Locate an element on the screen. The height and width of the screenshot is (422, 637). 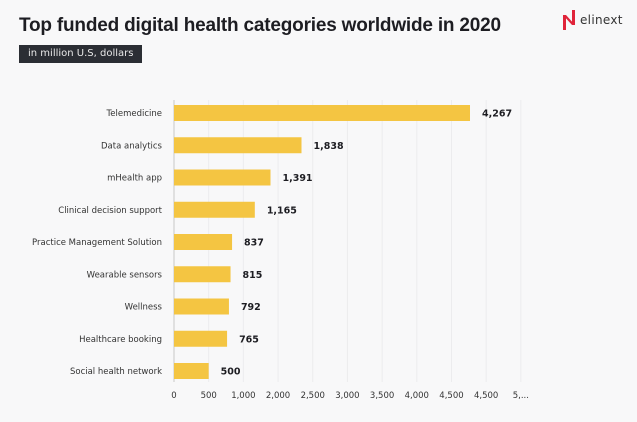
category-label: Wellness is located at coordinates (144, 308).